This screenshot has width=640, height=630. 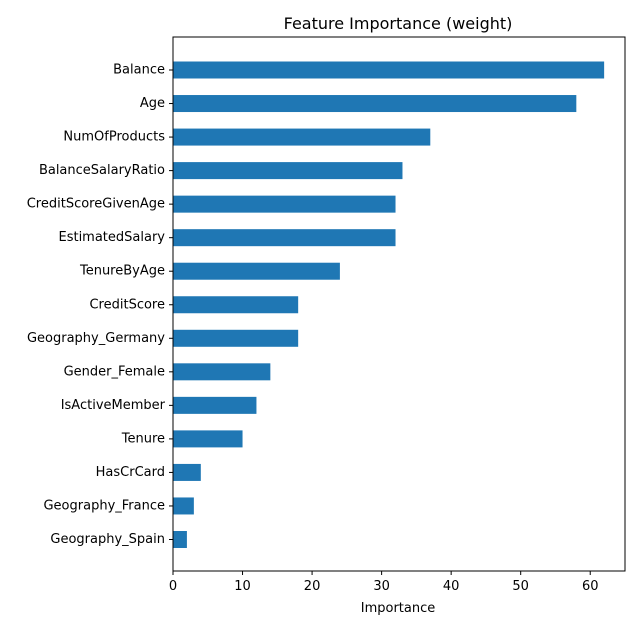 What do you see at coordinates (590, 586) in the screenshot?
I see `x-tick-label-60: 60` at bounding box center [590, 586].